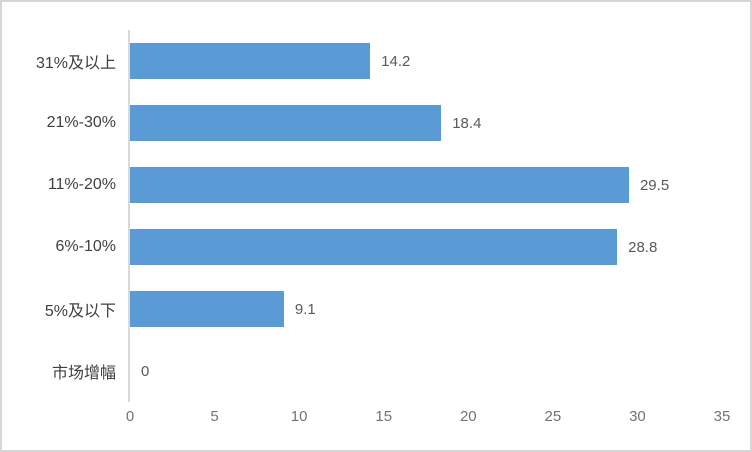 This screenshot has width=752, height=452. What do you see at coordinates (722, 416) in the screenshot?
I see `x-axis-tick-label: 35` at bounding box center [722, 416].